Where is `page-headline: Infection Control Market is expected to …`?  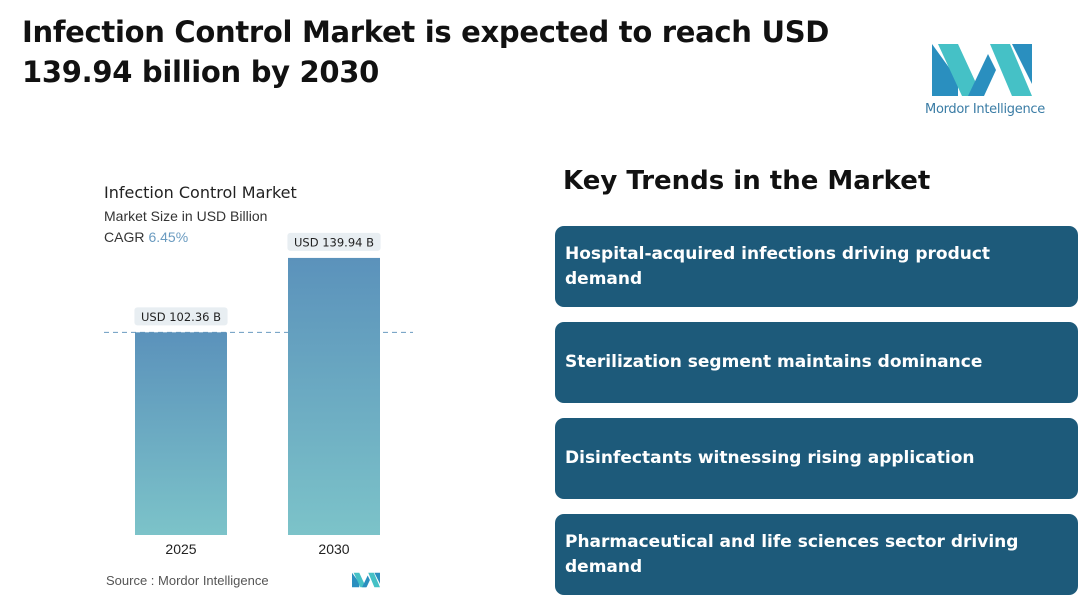
page-headline: Infection Control Market is expected to … is located at coordinates (426, 52).